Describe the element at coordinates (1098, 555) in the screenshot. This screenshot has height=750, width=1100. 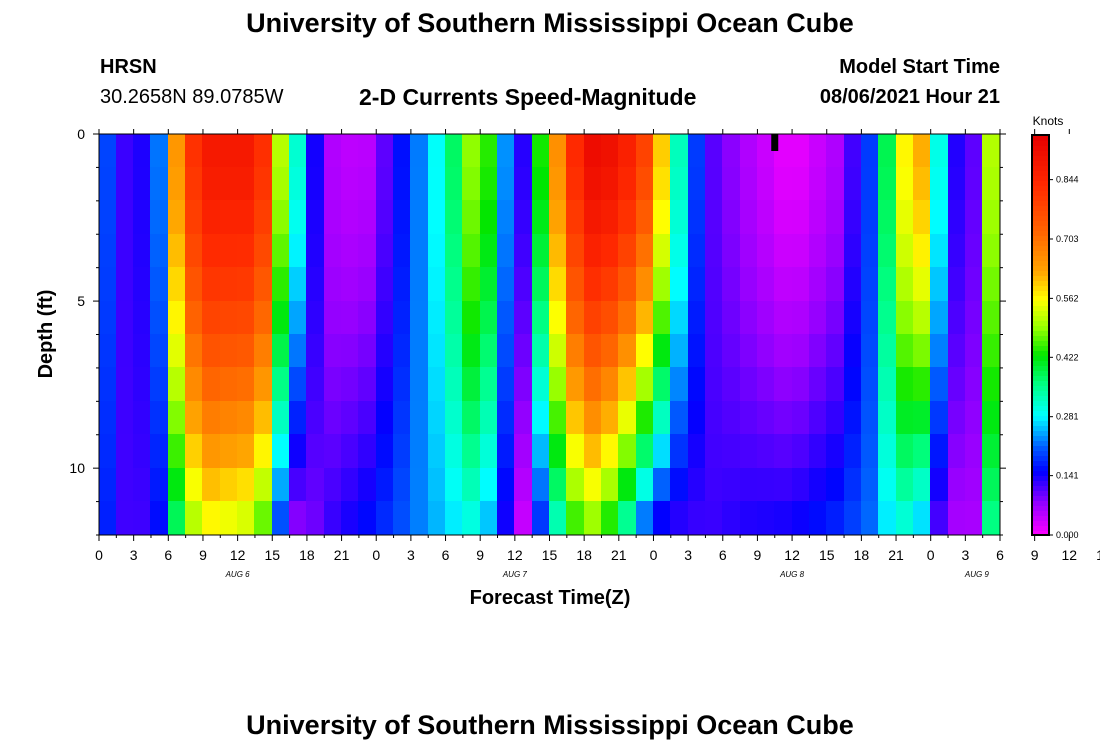
I see `x-tick-label: 15` at that location.